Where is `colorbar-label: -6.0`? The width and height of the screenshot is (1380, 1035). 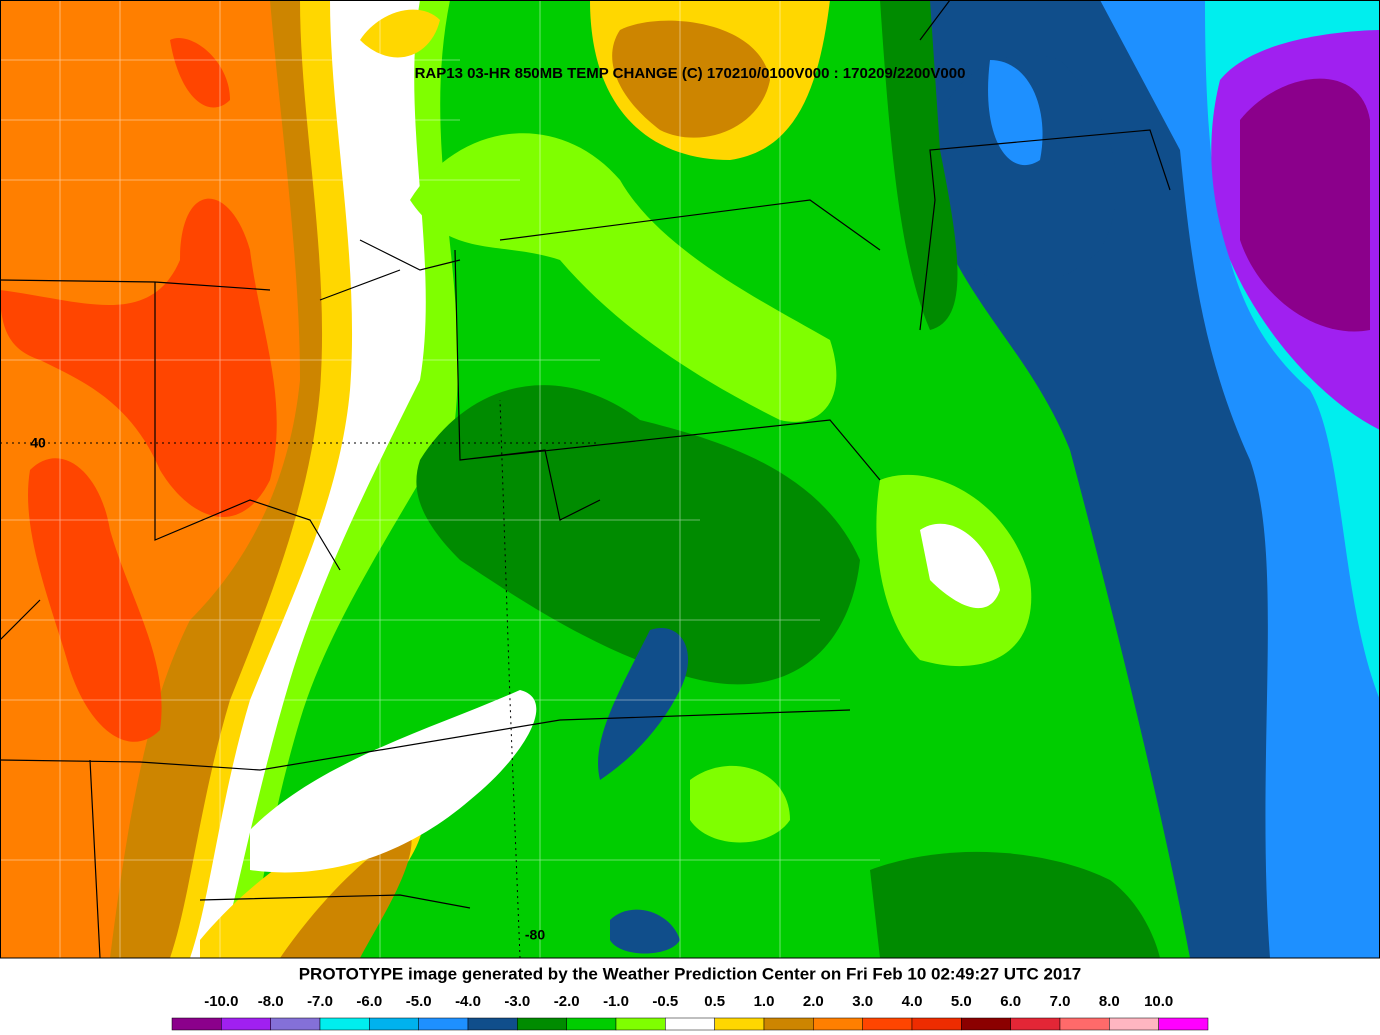 colorbar-label: -6.0 is located at coordinates (369, 1001).